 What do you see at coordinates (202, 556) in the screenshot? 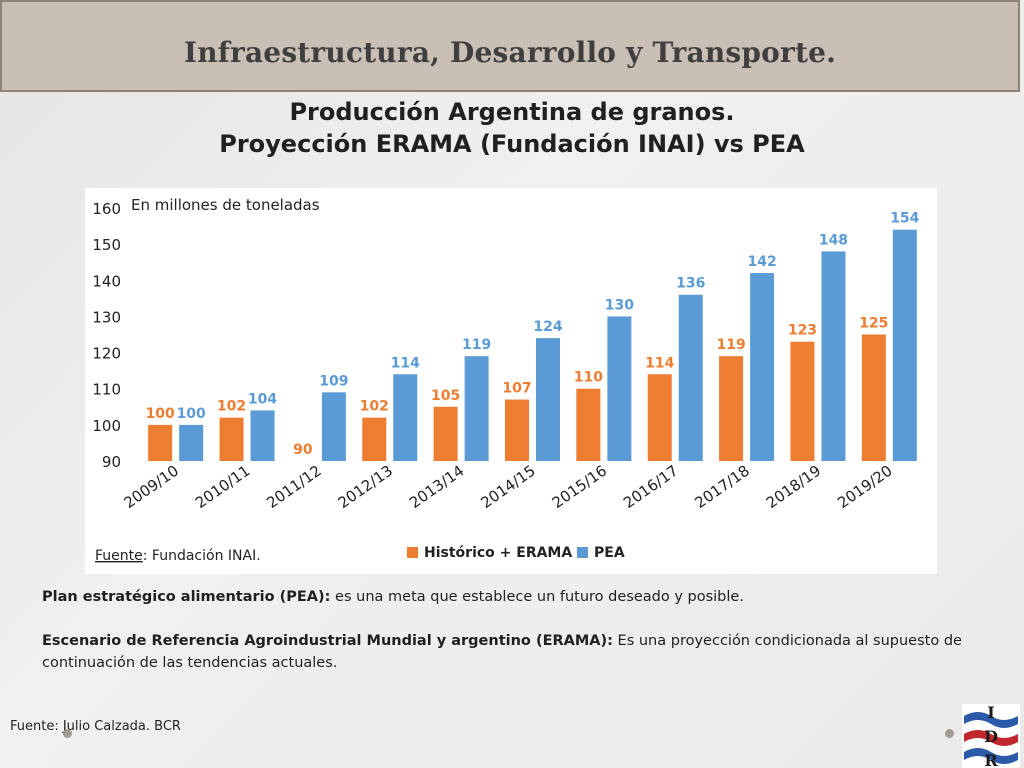
I see `chart-source-value: : Fundación INAI.` at bounding box center [202, 556].